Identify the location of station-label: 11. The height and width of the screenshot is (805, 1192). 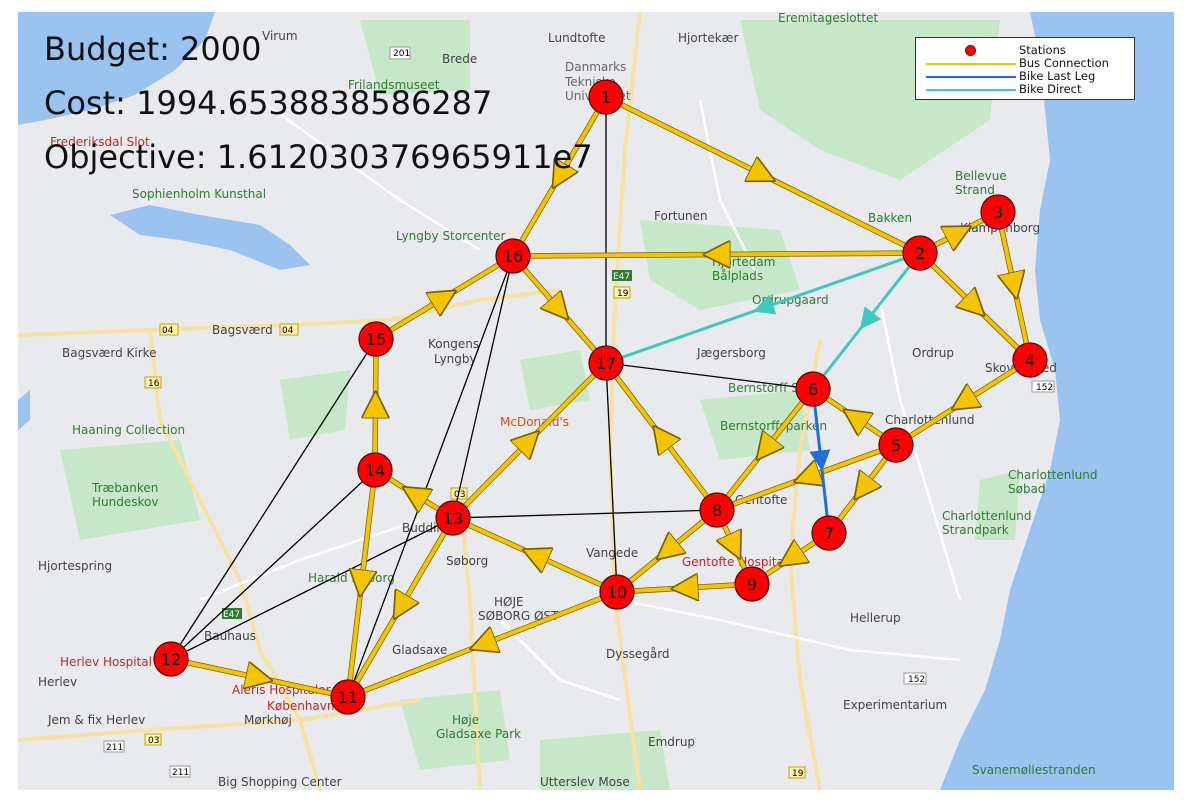
(348, 697).